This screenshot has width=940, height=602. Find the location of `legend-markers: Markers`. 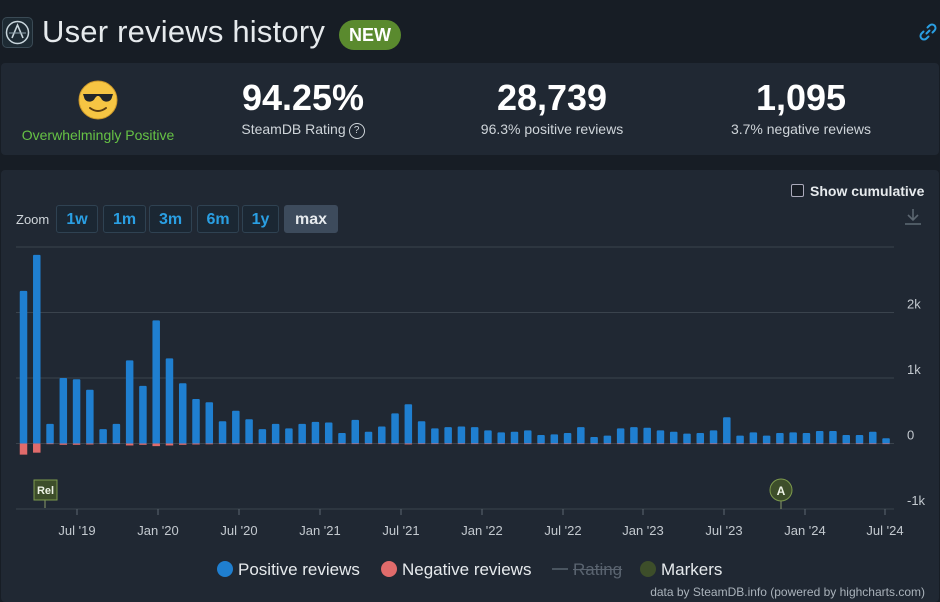

legend-markers: Markers is located at coordinates (681, 570).